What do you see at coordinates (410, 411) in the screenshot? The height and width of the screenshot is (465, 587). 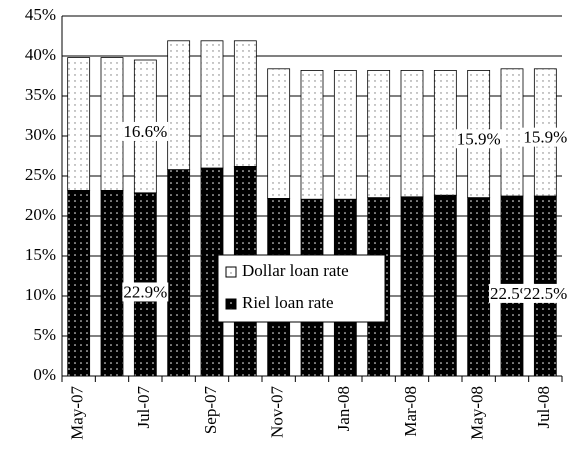 I see `x-tick-label: Mar-08` at bounding box center [410, 411].